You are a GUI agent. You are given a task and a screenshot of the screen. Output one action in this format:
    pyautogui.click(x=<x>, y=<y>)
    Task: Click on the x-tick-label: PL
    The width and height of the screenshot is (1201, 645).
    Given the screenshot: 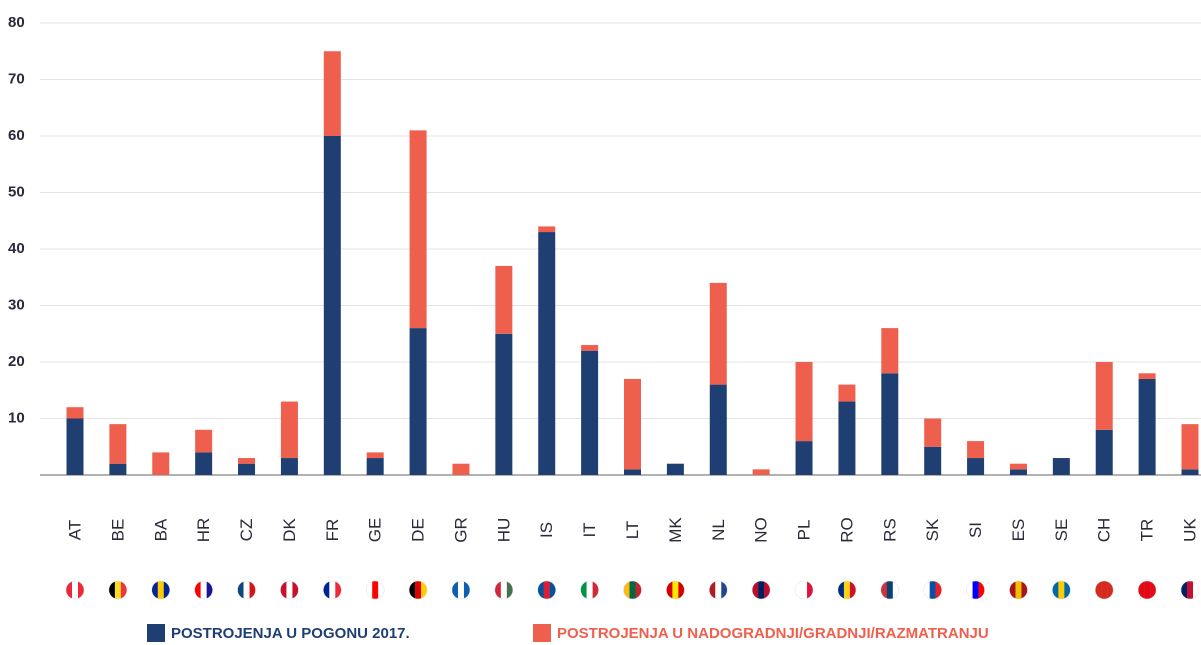 What is the action you would take?
    pyautogui.click(x=804, y=530)
    